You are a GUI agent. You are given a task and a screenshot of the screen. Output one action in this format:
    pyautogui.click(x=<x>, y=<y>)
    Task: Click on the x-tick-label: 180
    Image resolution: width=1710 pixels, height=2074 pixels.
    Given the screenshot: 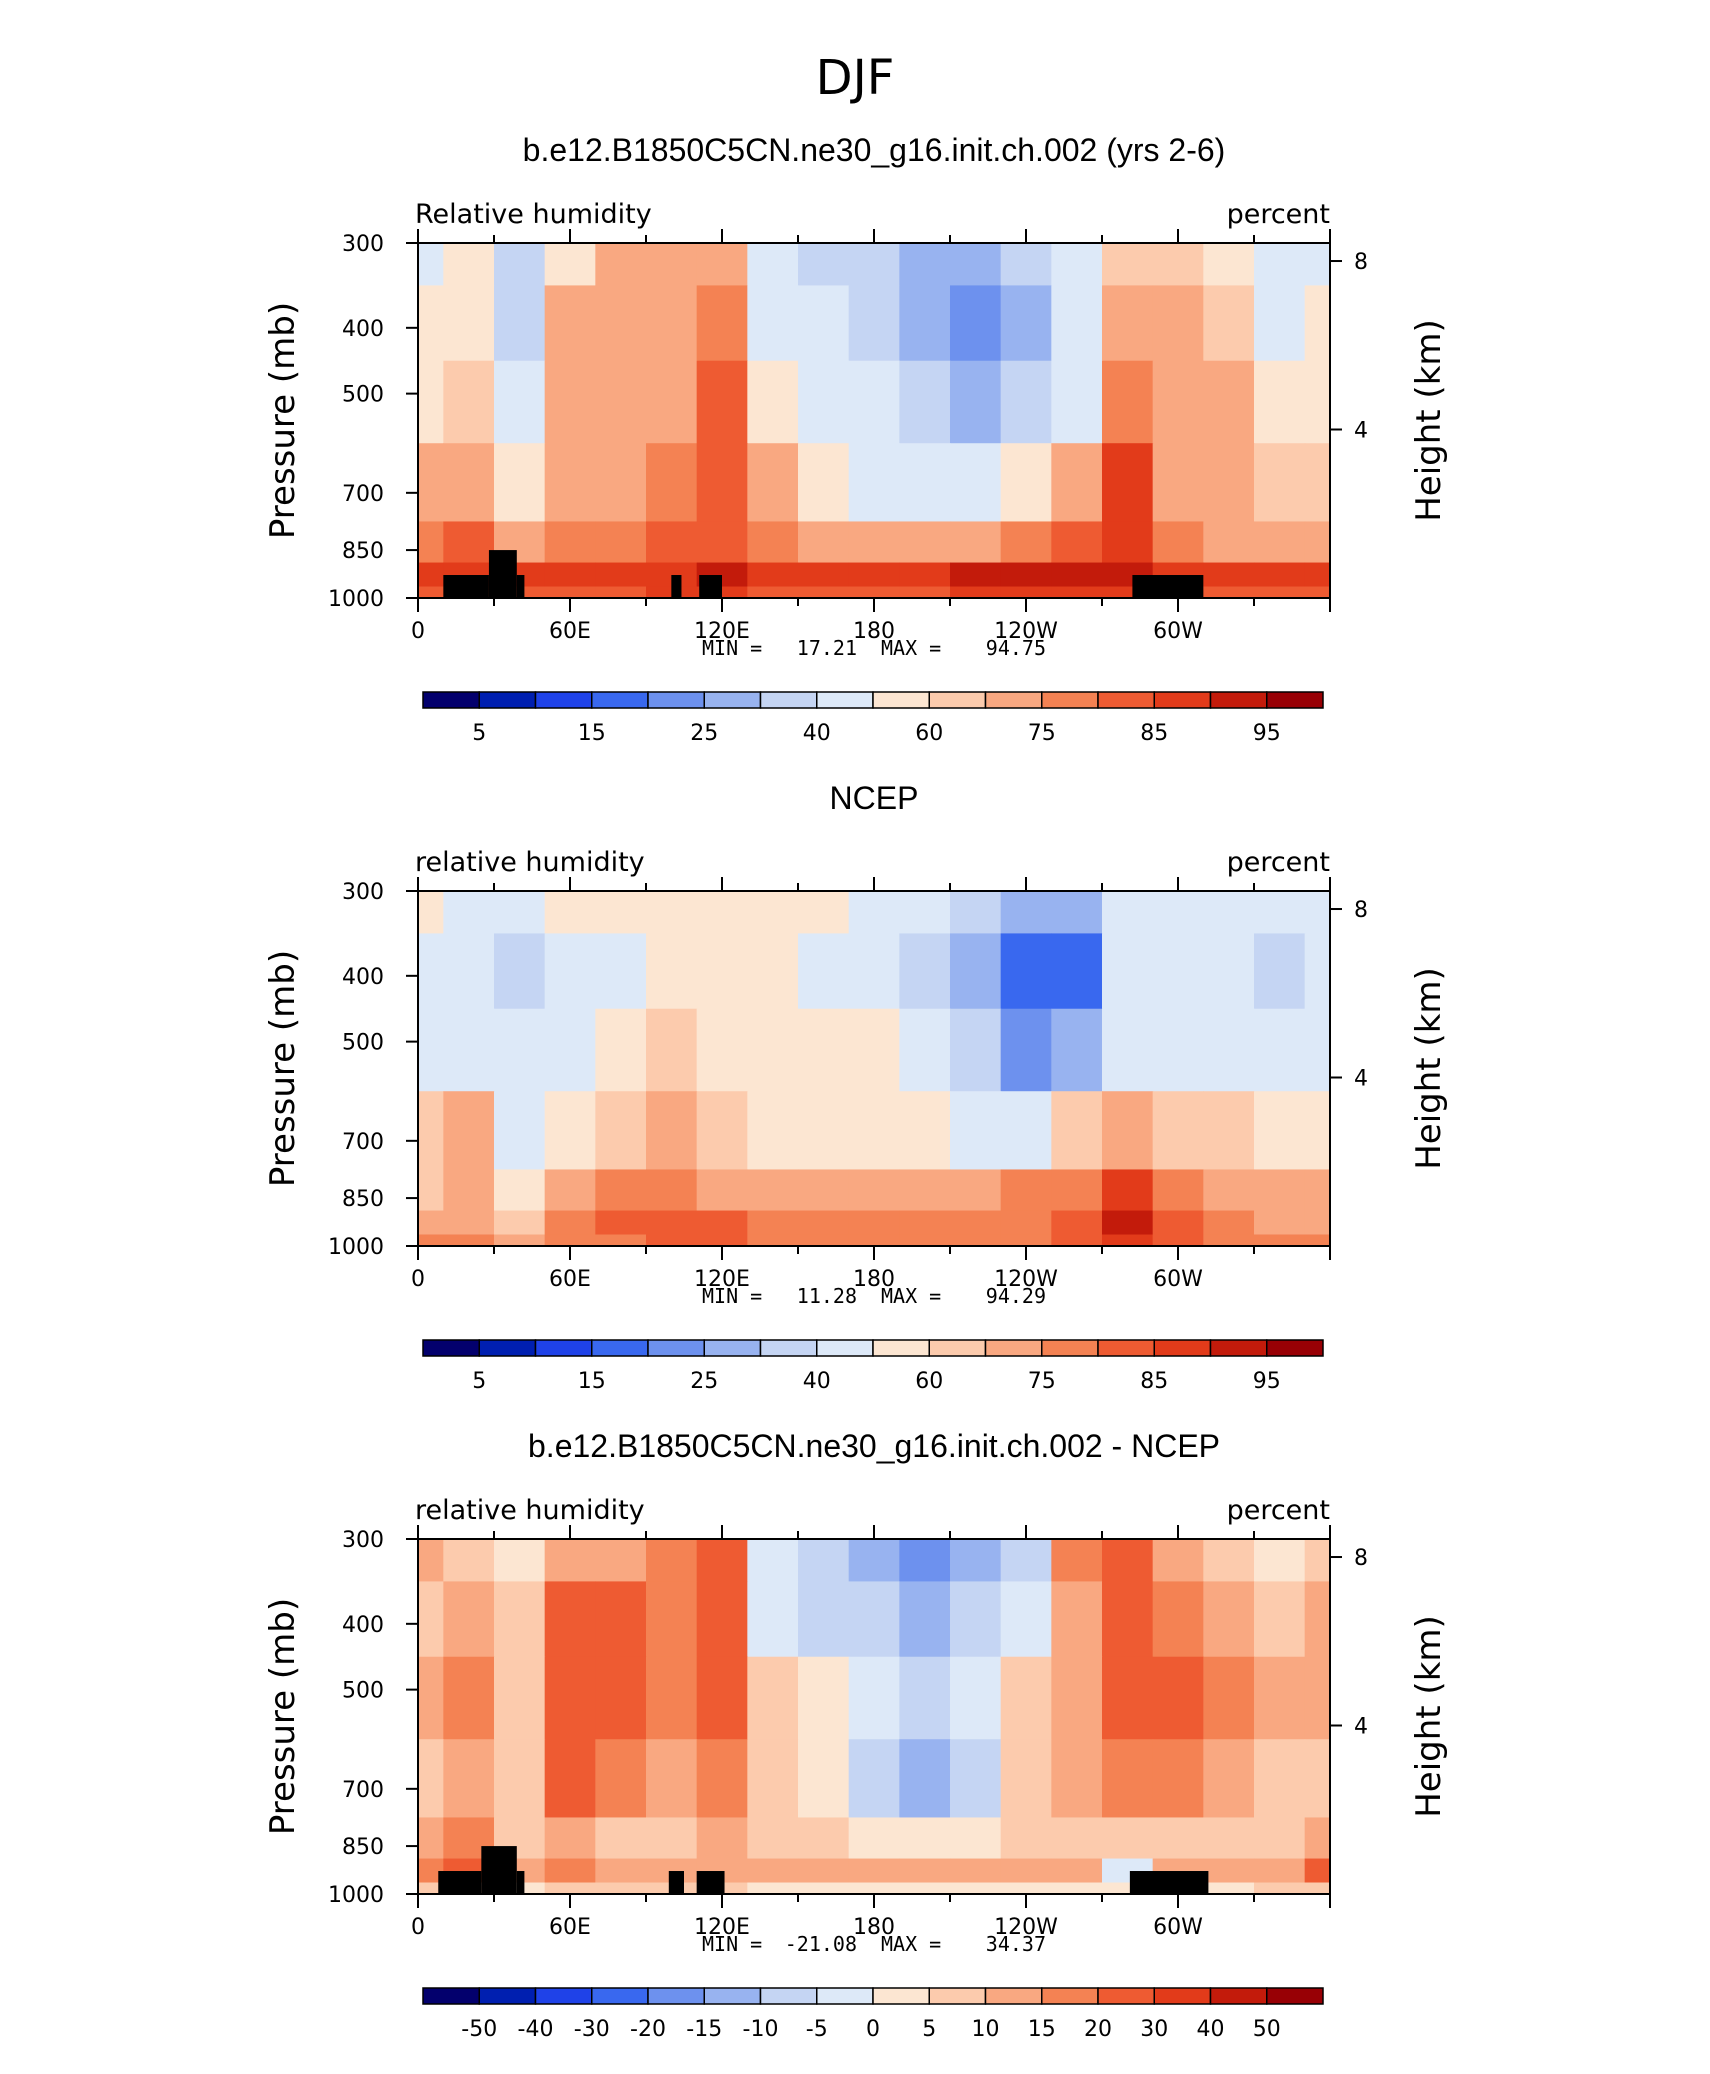 What is the action you would take?
    pyautogui.click(x=874, y=1927)
    